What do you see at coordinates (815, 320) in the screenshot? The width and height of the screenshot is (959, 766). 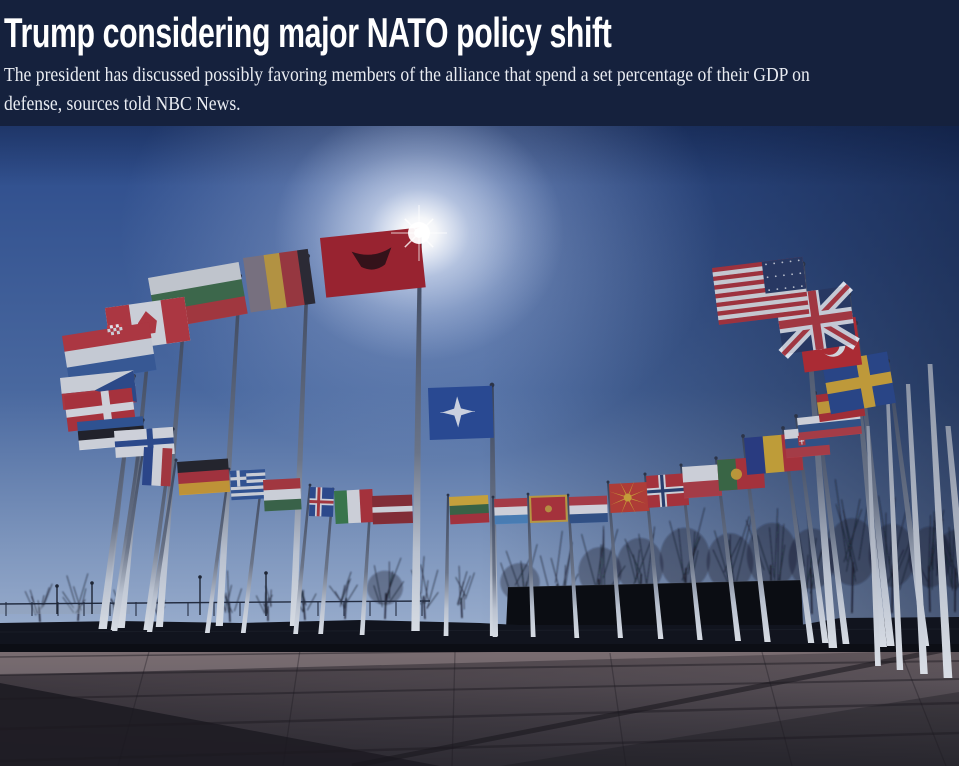 I see `flag-uk` at bounding box center [815, 320].